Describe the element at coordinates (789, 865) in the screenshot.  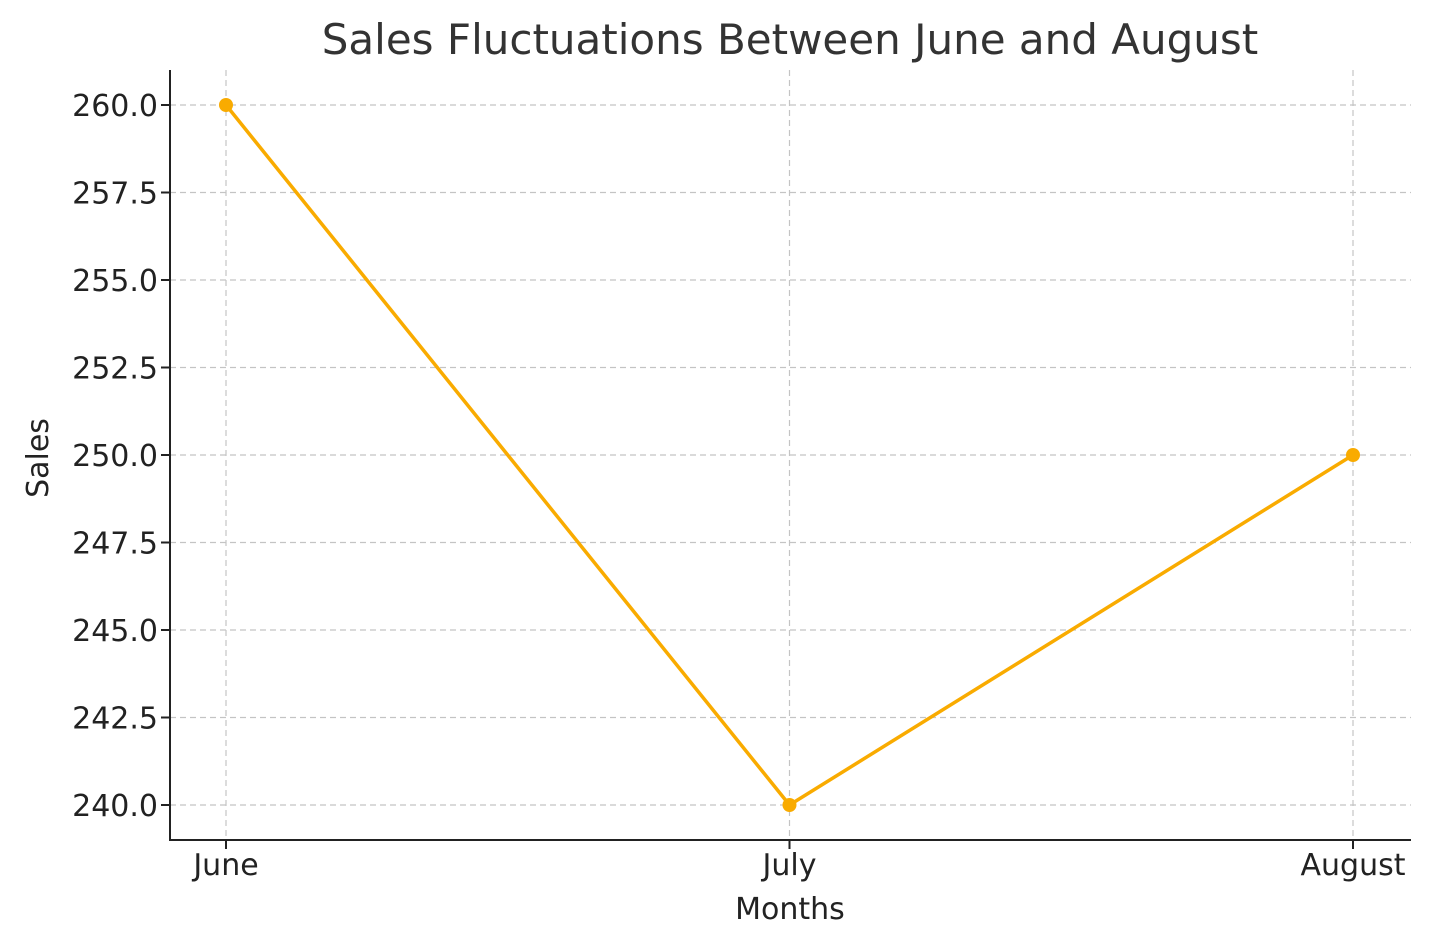
I see `x-tick-label: July` at that location.